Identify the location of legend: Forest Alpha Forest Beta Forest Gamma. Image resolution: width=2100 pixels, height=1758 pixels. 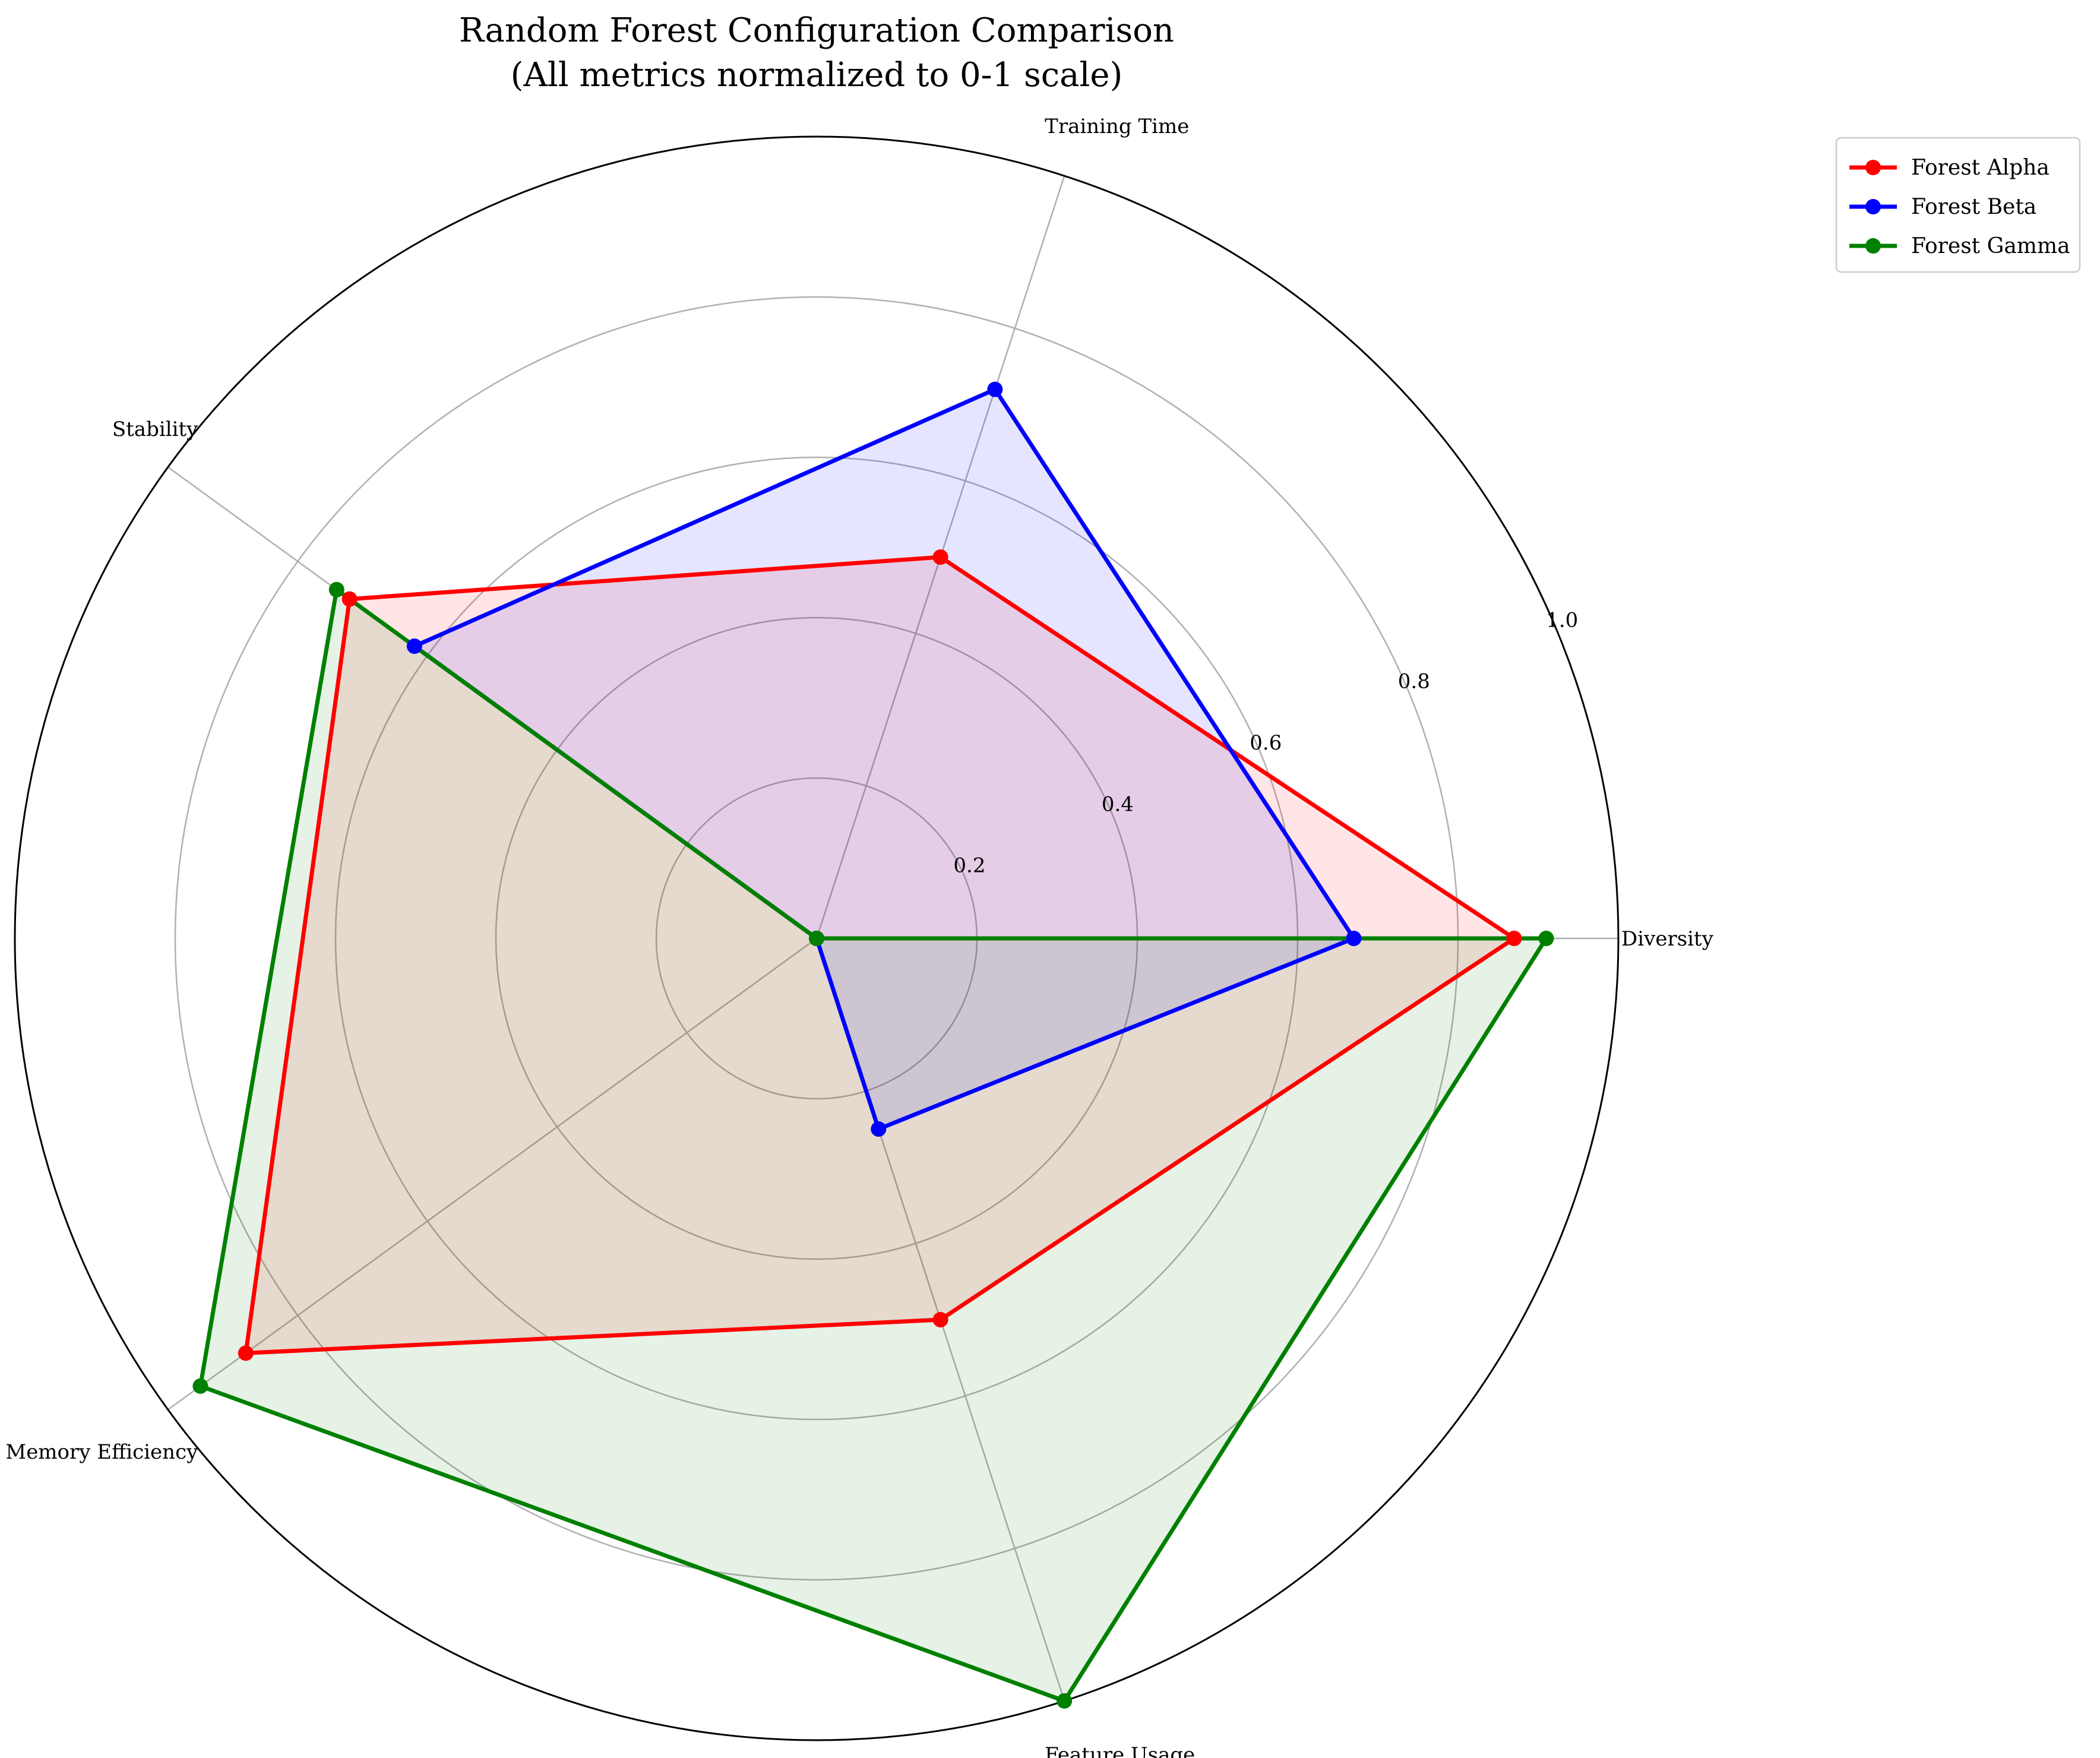
(1958, 205).